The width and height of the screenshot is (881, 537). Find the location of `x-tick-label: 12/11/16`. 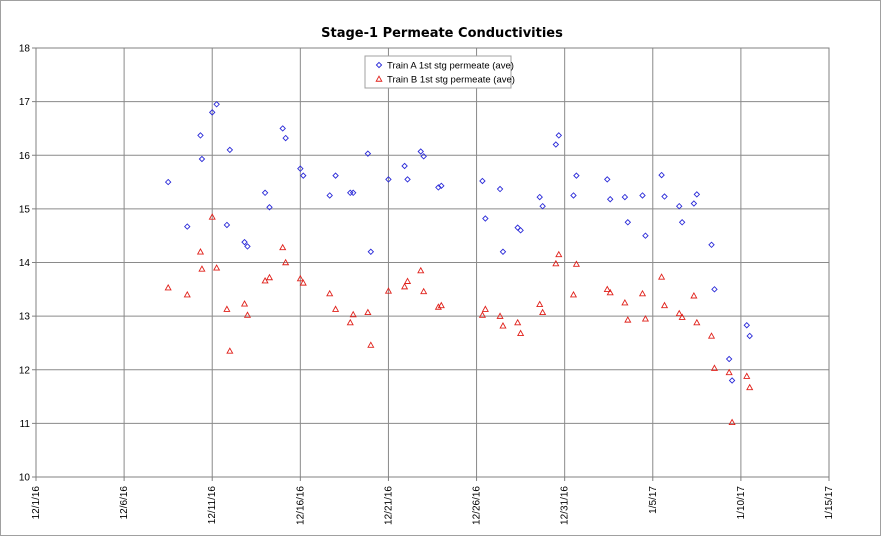

x-tick-label: 12/11/16 is located at coordinates (212, 505).